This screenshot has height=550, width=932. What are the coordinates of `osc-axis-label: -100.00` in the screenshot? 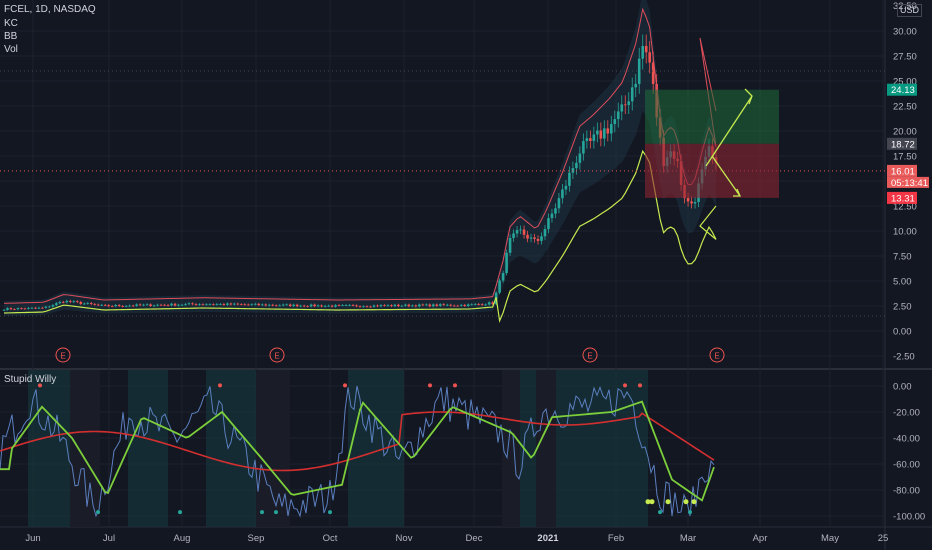 It's located at (909, 517).